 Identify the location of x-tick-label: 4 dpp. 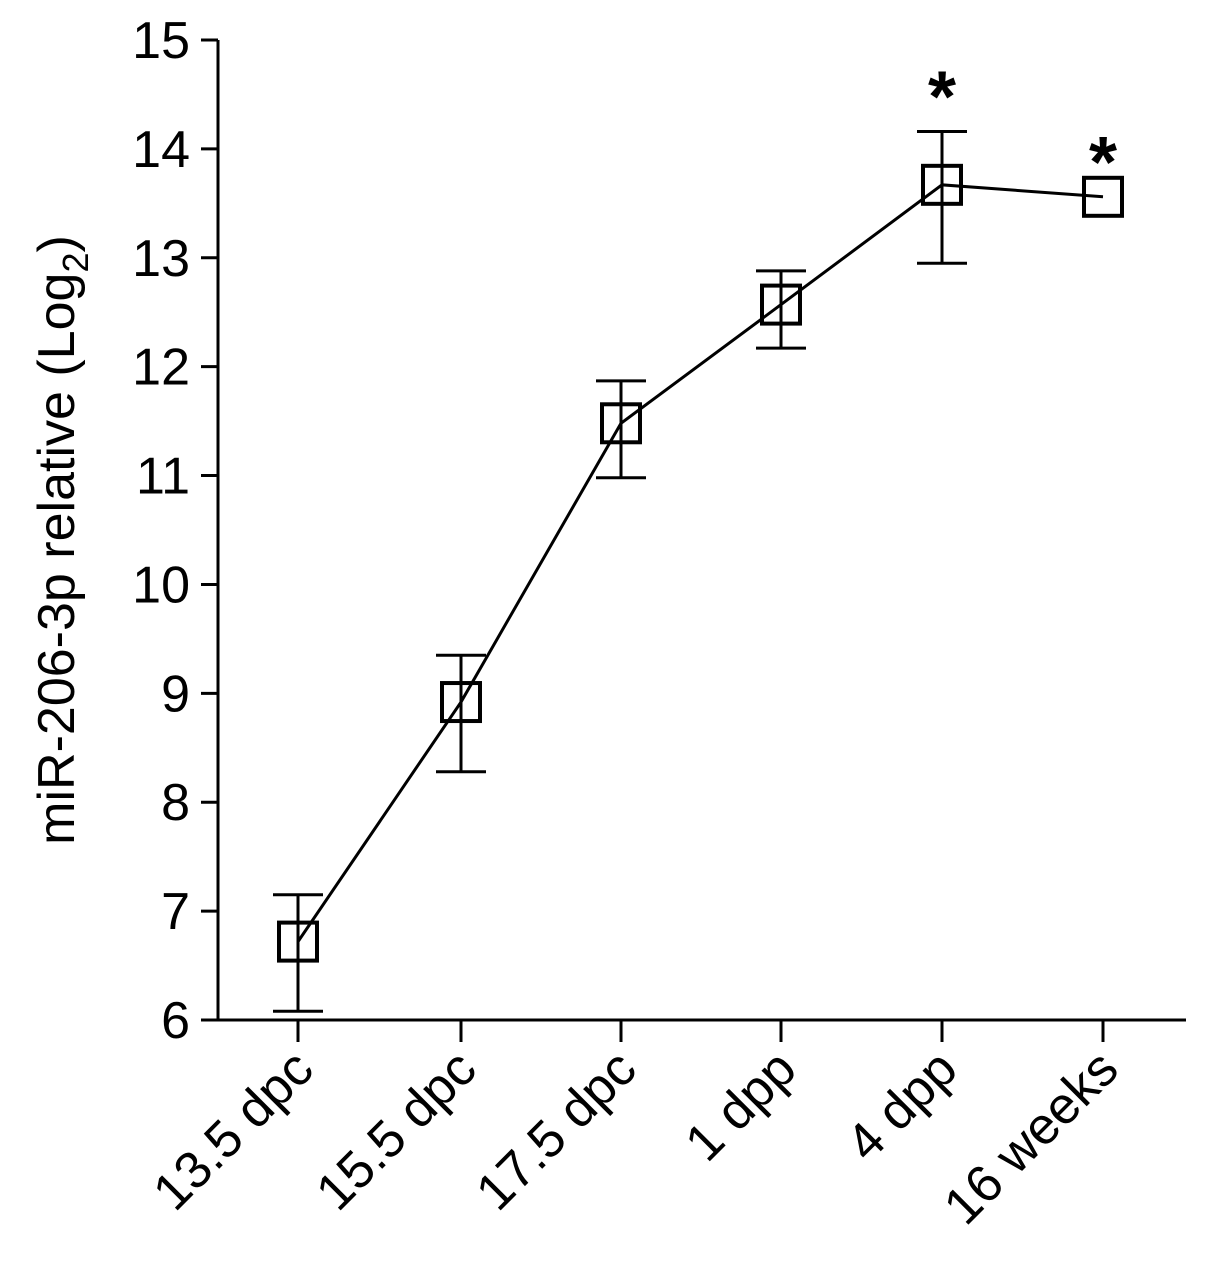
(901, 1105).